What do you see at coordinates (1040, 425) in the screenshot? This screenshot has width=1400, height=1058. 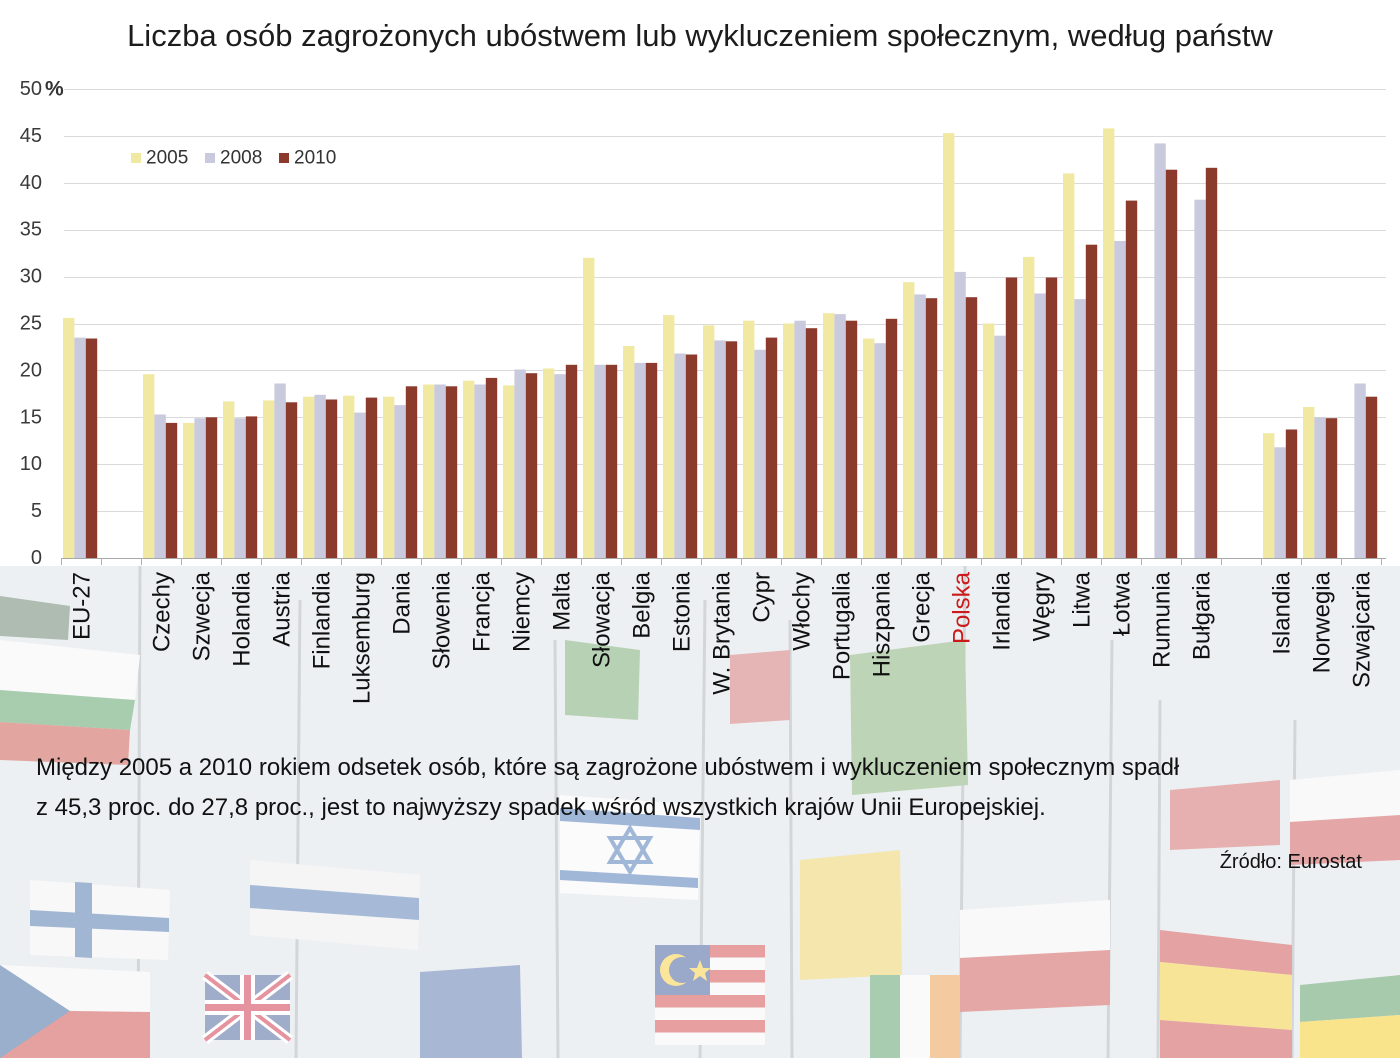 I see `bar-2008-wegry` at bounding box center [1040, 425].